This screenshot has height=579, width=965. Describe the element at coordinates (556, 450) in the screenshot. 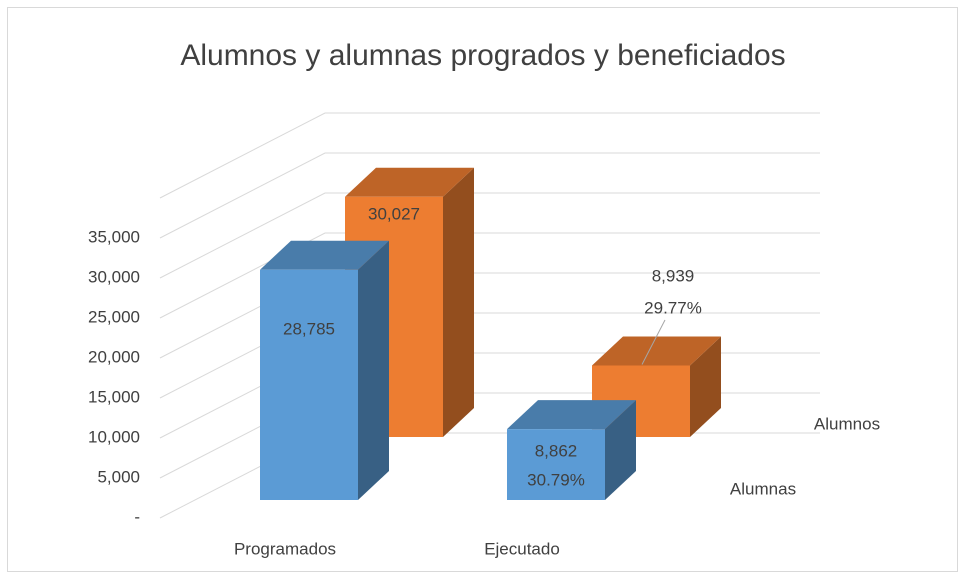

I see `data-label: 8,862` at that location.